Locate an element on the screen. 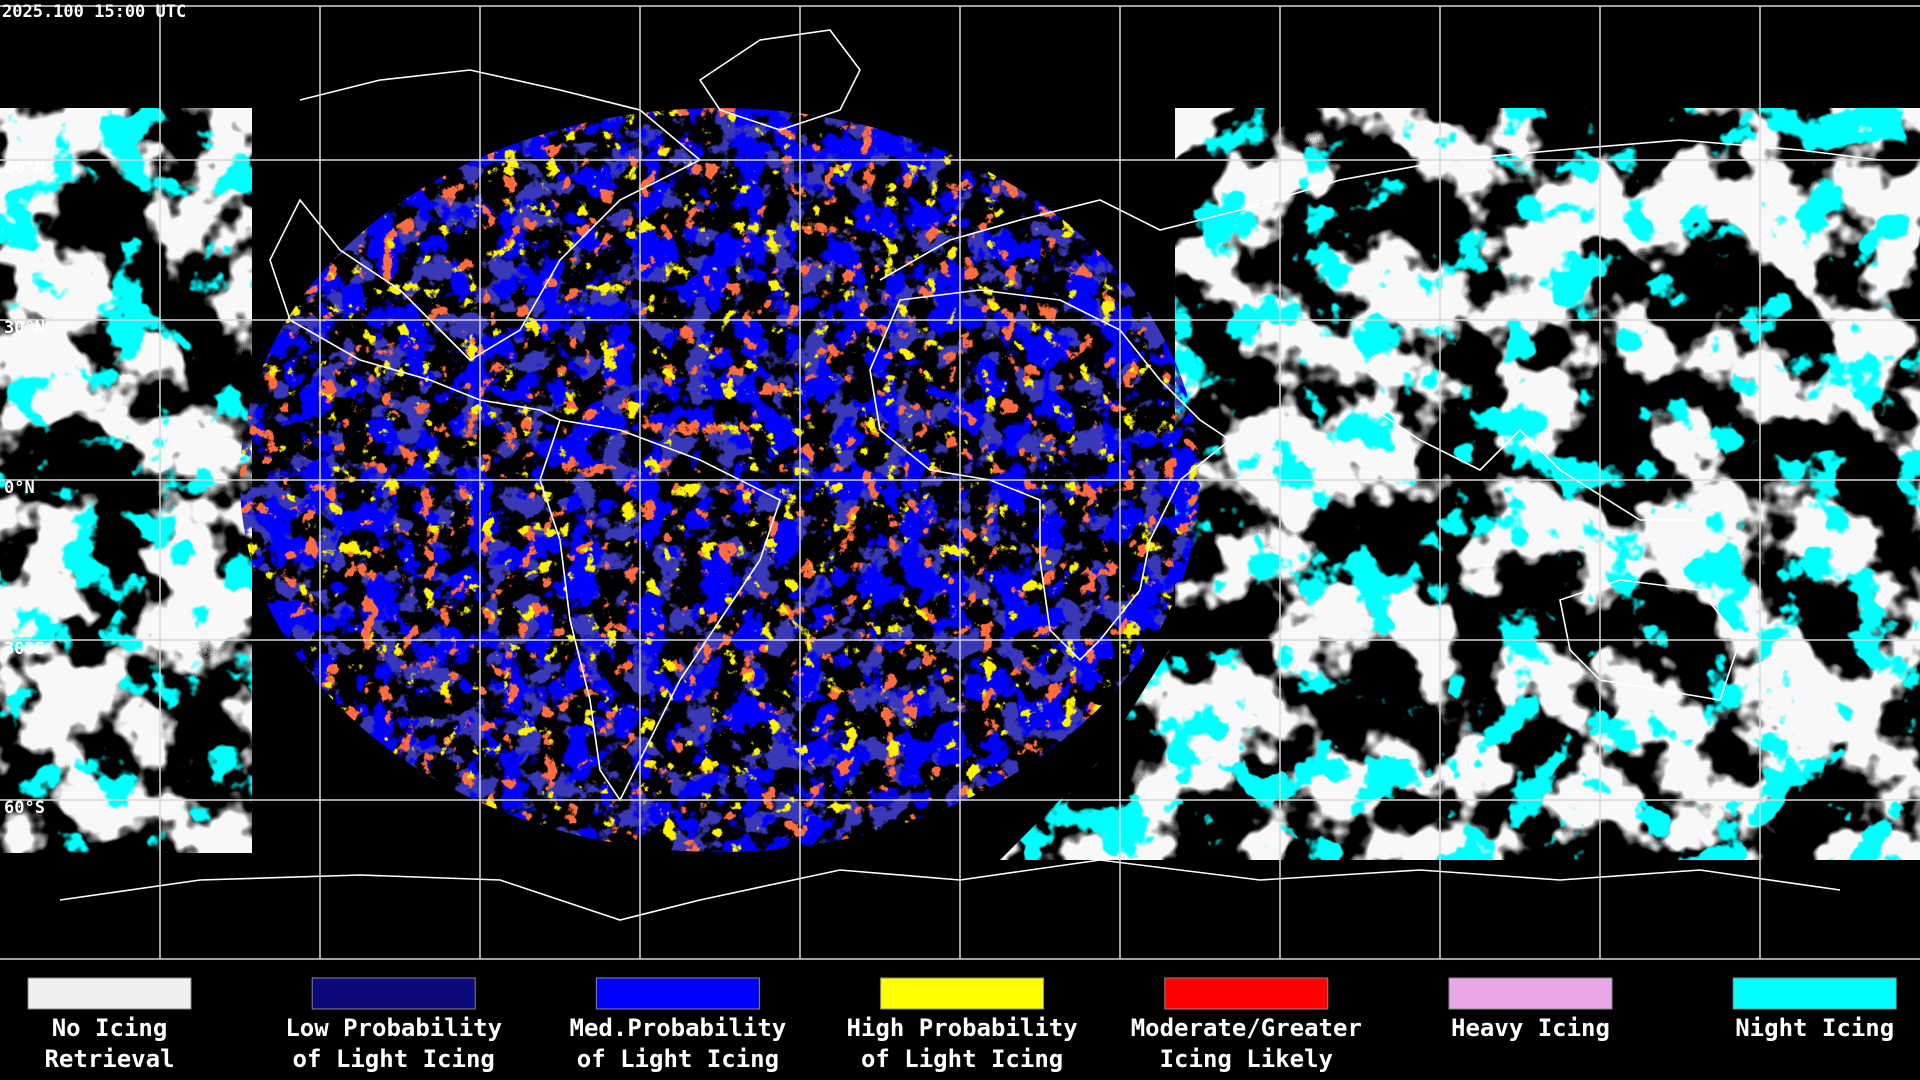 The height and width of the screenshot is (1080, 1920). latitude-label: 30°N is located at coordinates (24, 328).